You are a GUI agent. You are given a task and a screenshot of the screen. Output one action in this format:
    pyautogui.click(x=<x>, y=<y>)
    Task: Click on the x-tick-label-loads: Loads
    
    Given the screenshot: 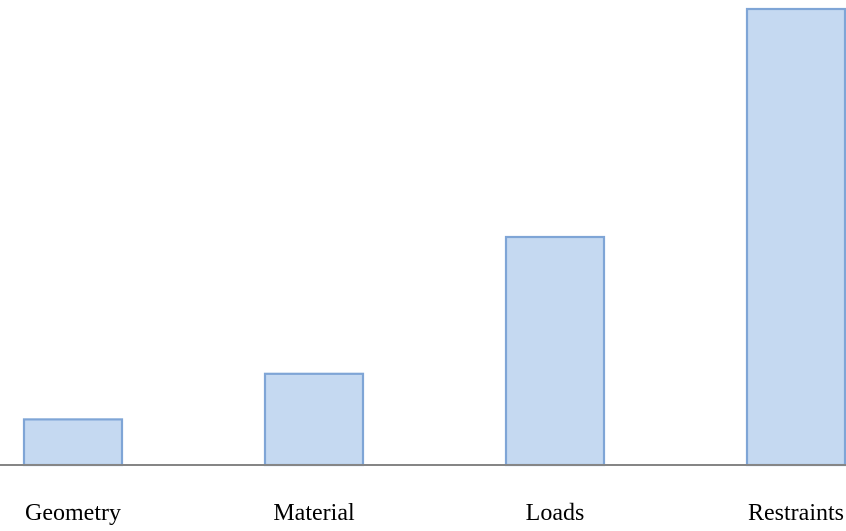 What is the action you would take?
    pyautogui.click(x=555, y=513)
    